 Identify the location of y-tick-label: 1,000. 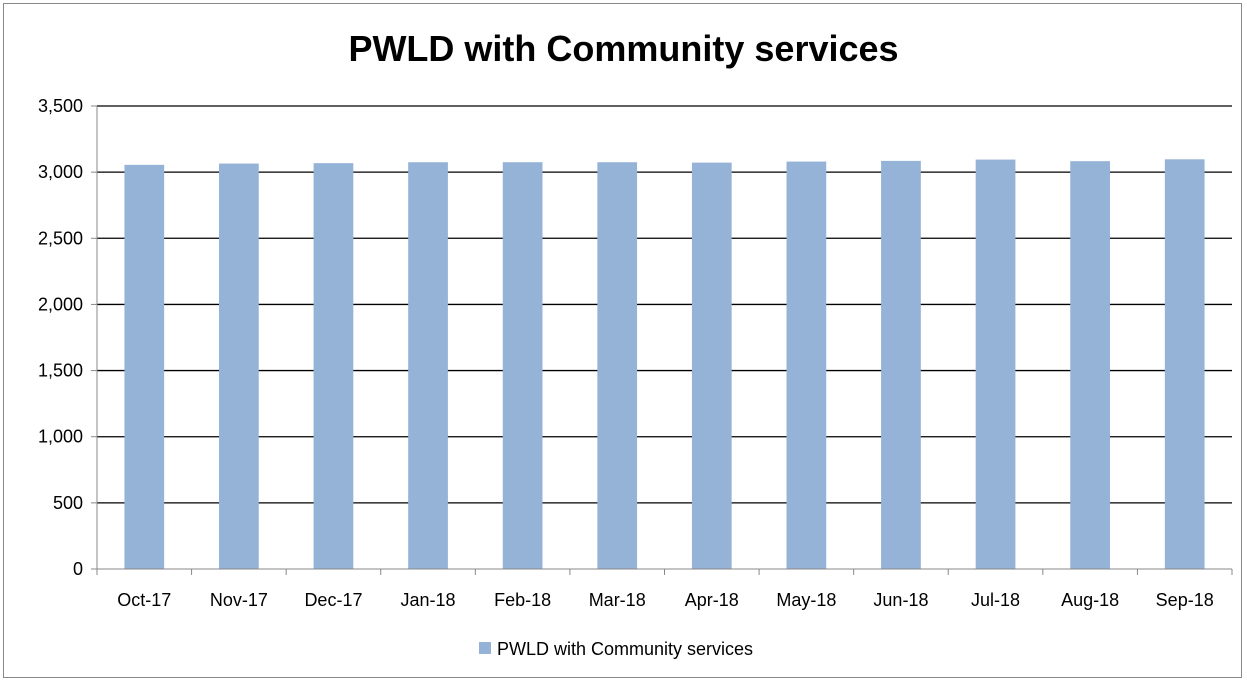
(60, 437).